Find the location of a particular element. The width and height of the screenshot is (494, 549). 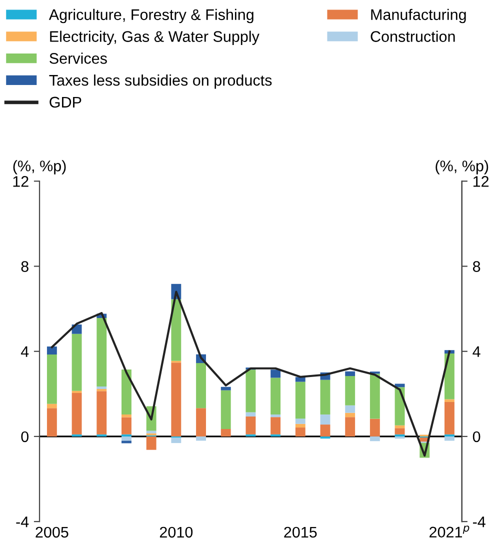

legend-label: Agriculture, Forestry & Fishing is located at coordinates (151, 16).